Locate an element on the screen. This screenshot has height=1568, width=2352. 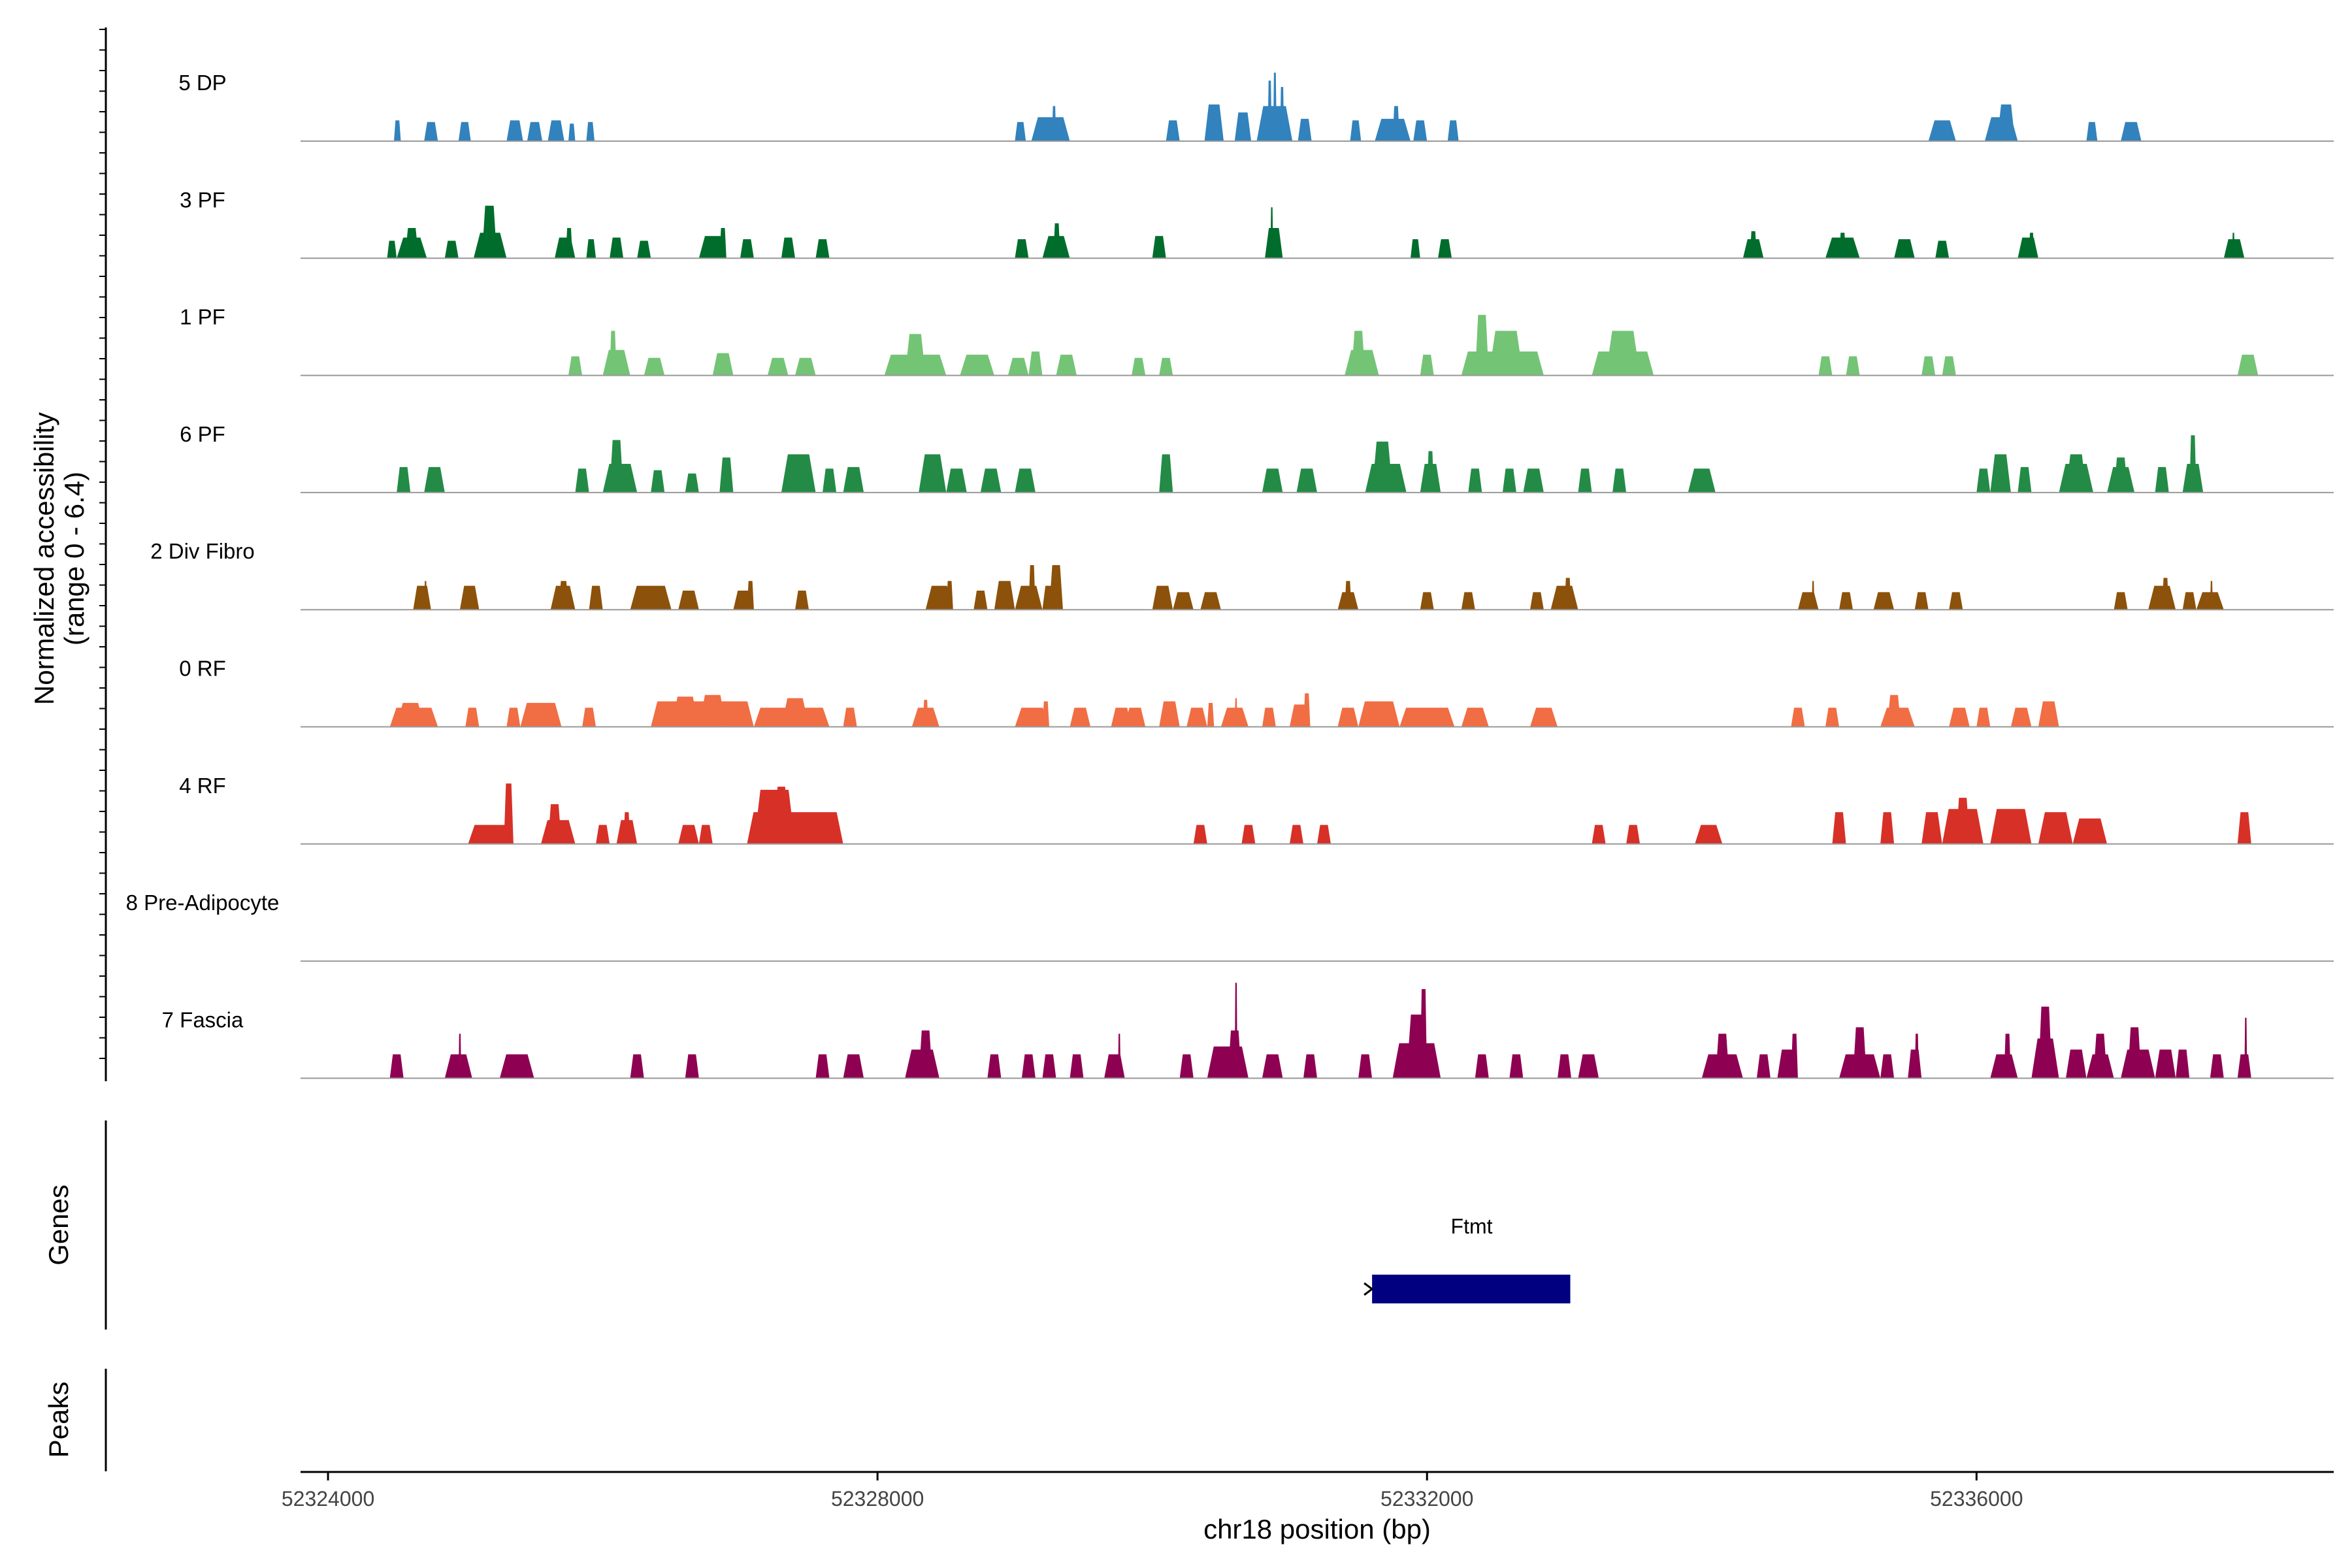
x-tick-label: 52328000 is located at coordinates (877, 1499).